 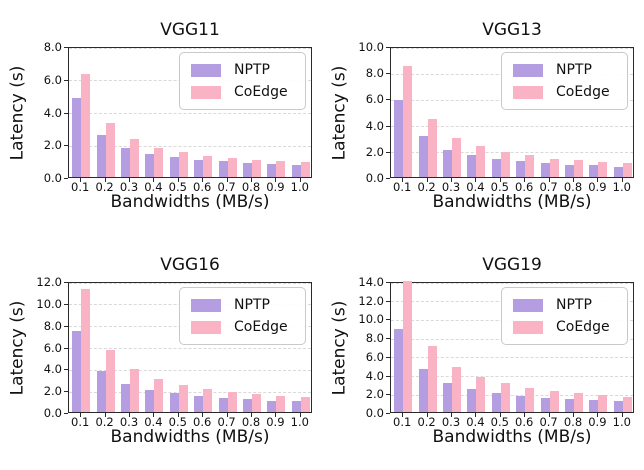 What do you see at coordinates (153, 187) in the screenshot?
I see `x-tick-label: 0.4` at bounding box center [153, 187].